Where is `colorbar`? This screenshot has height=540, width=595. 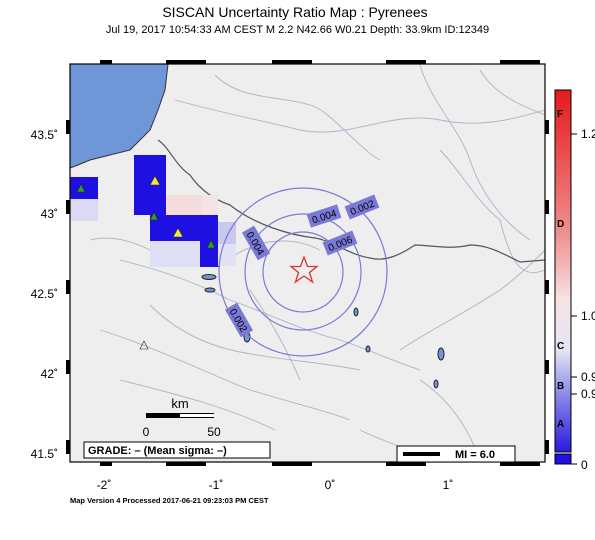
colorbar is located at coordinates (565, 277).